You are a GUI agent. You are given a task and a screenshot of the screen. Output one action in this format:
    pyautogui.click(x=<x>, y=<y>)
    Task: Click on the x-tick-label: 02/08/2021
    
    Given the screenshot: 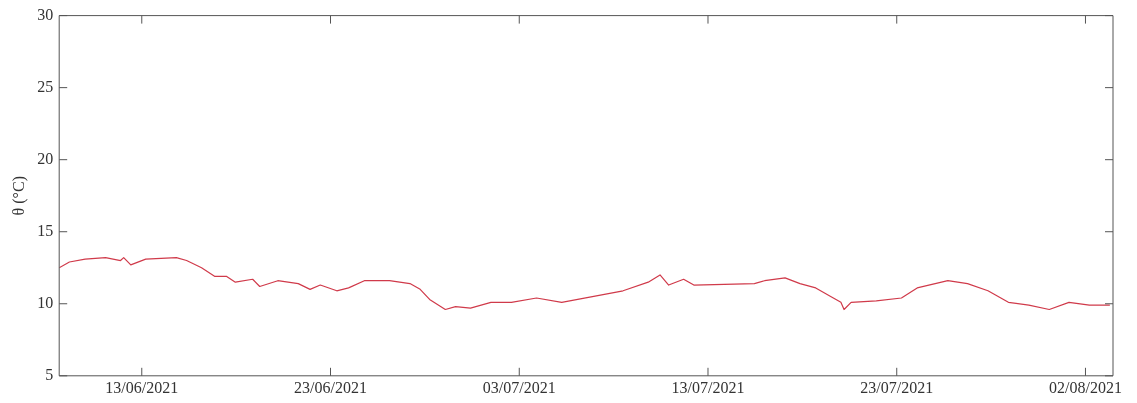 What is the action you would take?
    pyautogui.click(x=1085, y=387)
    